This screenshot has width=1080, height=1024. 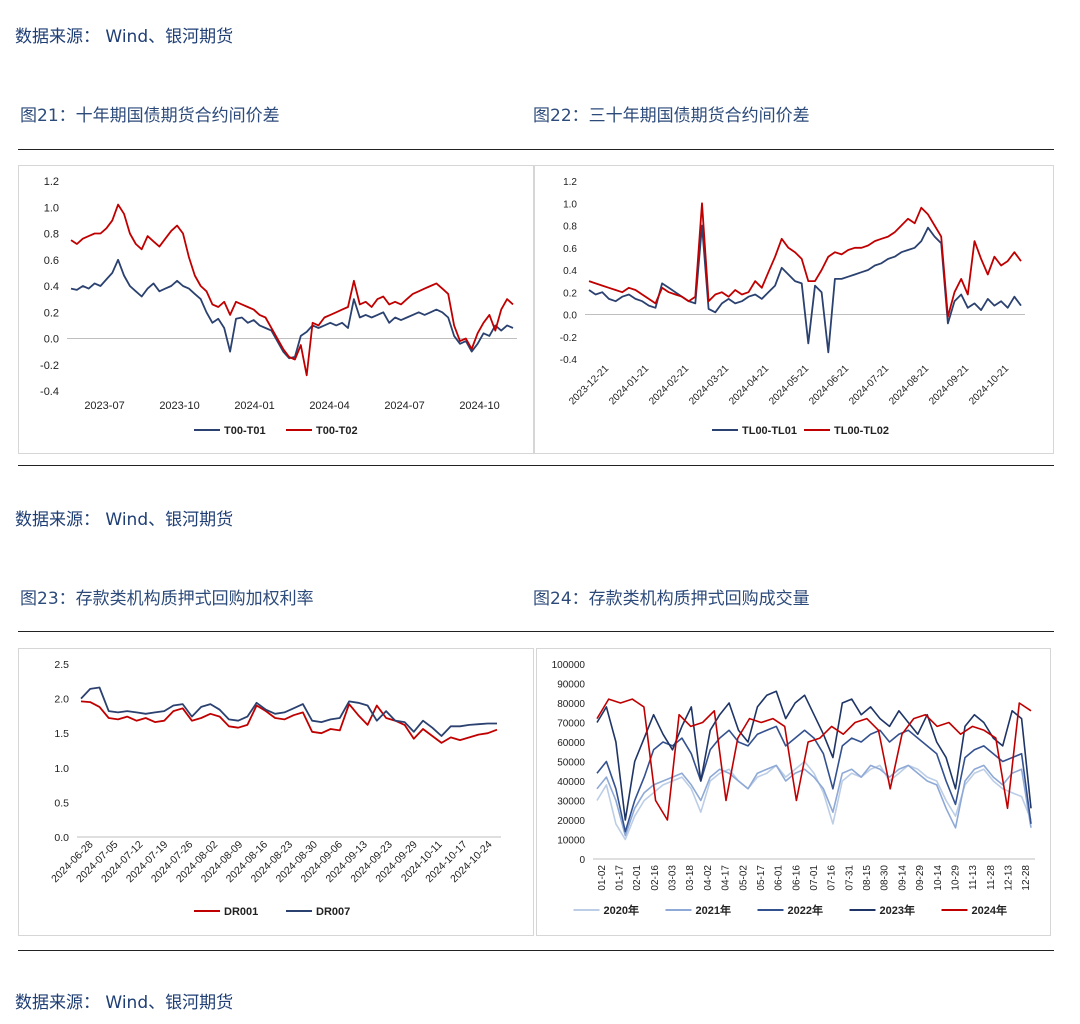 I want to click on fig22-xtick-label: 2024-04-21, so click(x=749, y=385).